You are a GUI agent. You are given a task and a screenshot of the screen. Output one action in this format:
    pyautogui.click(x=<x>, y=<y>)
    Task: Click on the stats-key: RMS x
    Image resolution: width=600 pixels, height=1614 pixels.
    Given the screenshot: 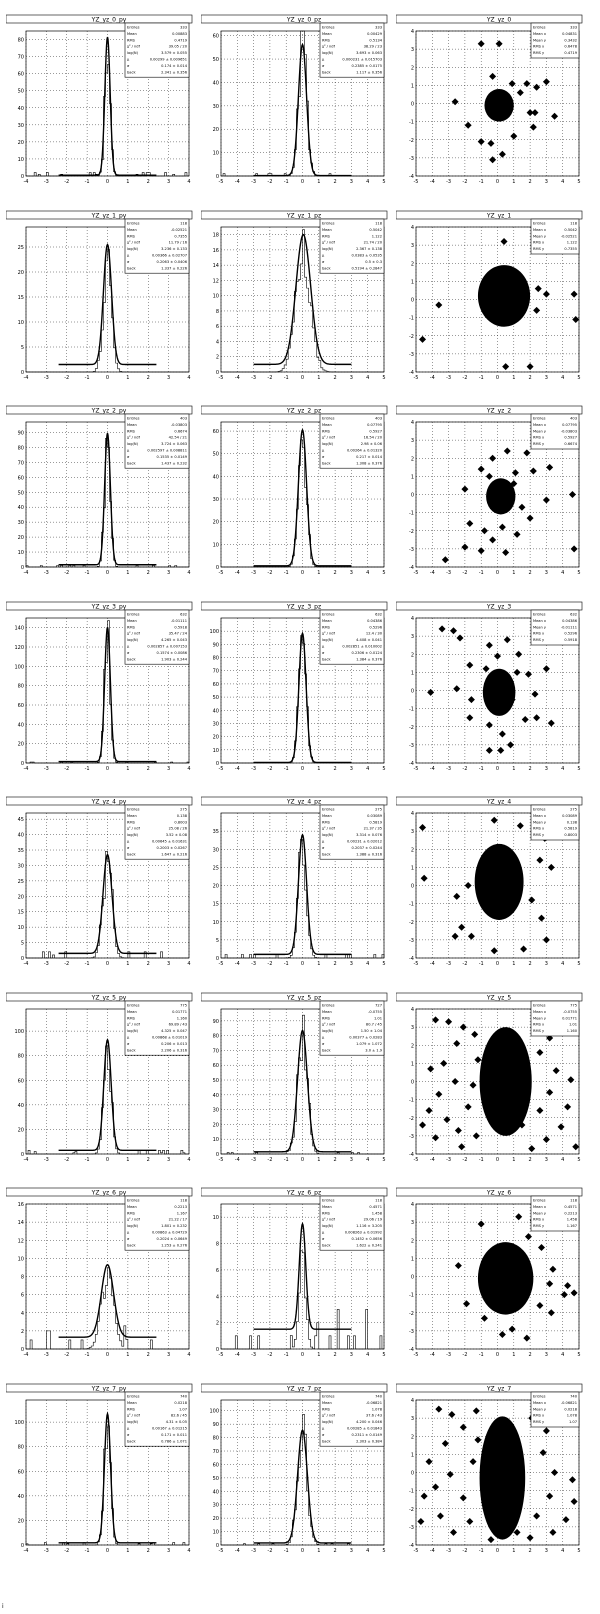 What is the action you would take?
    pyautogui.click(x=539, y=1415)
    